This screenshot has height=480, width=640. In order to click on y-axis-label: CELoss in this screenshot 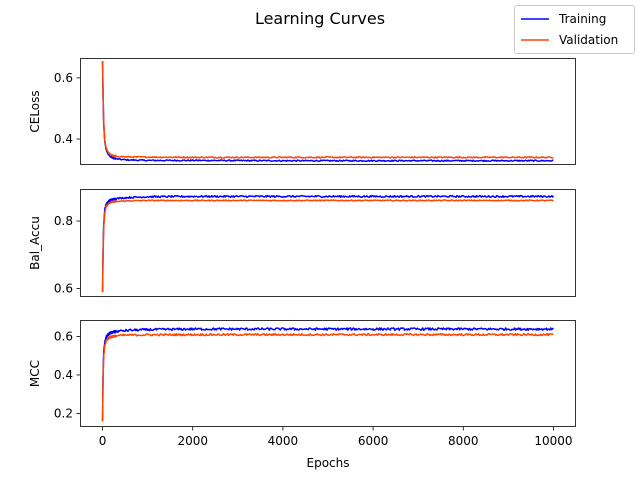, I will do `click(35, 111)`.